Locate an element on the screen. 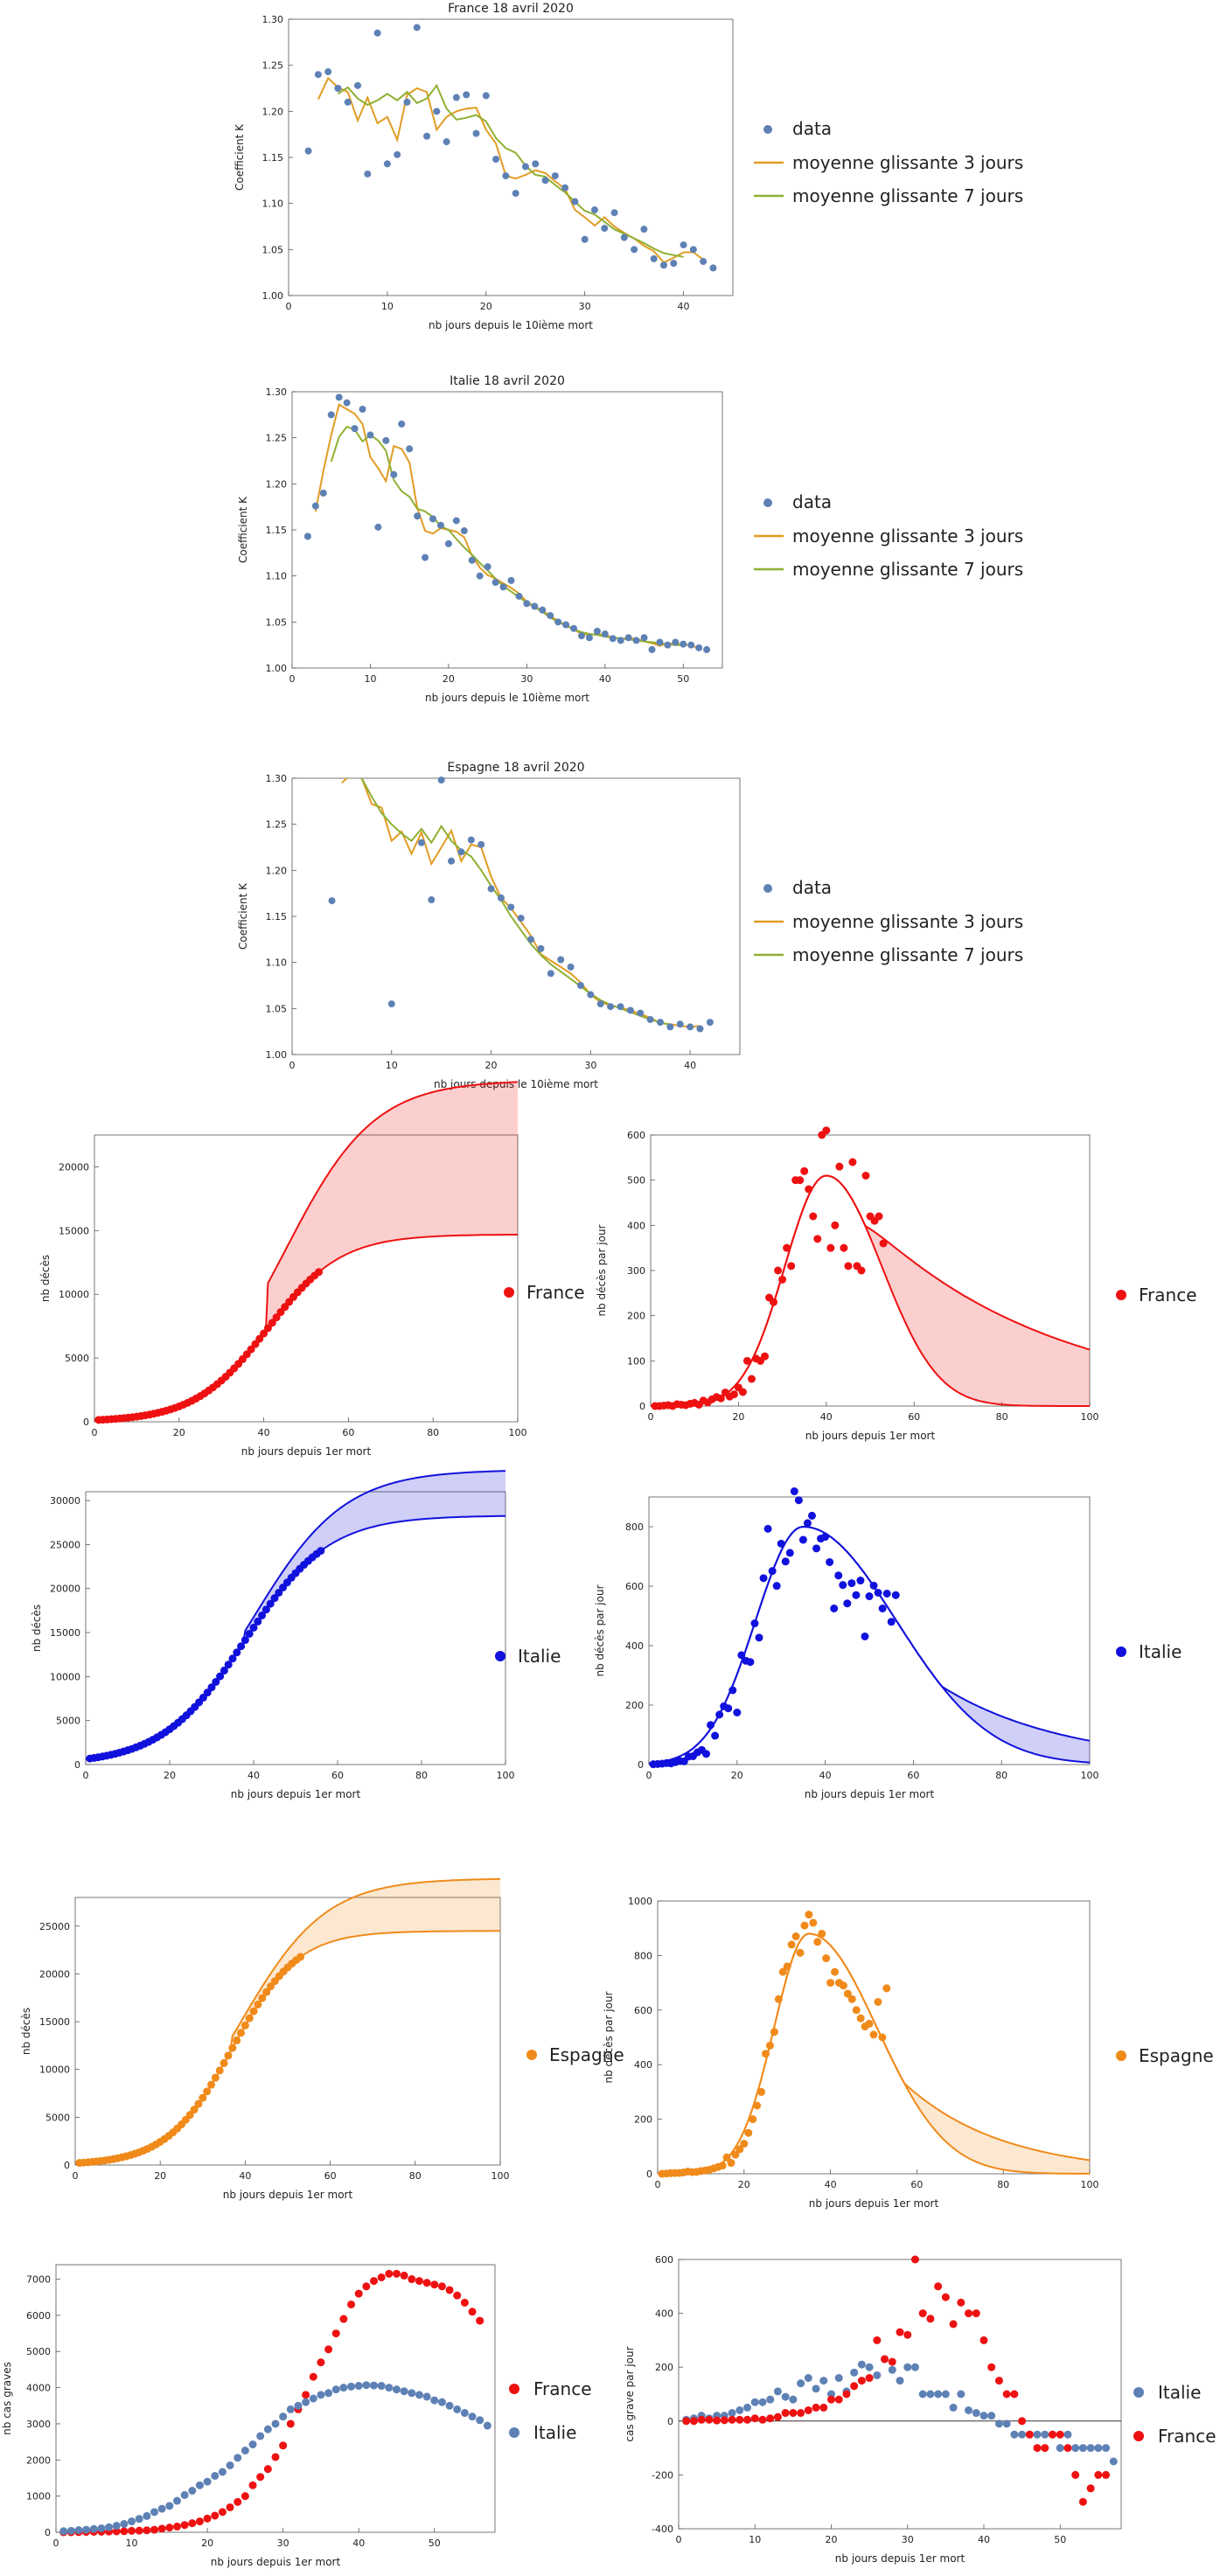 This screenshot has height=2576, width=1220. x-tick-label: 100 is located at coordinates (1090, 1417).